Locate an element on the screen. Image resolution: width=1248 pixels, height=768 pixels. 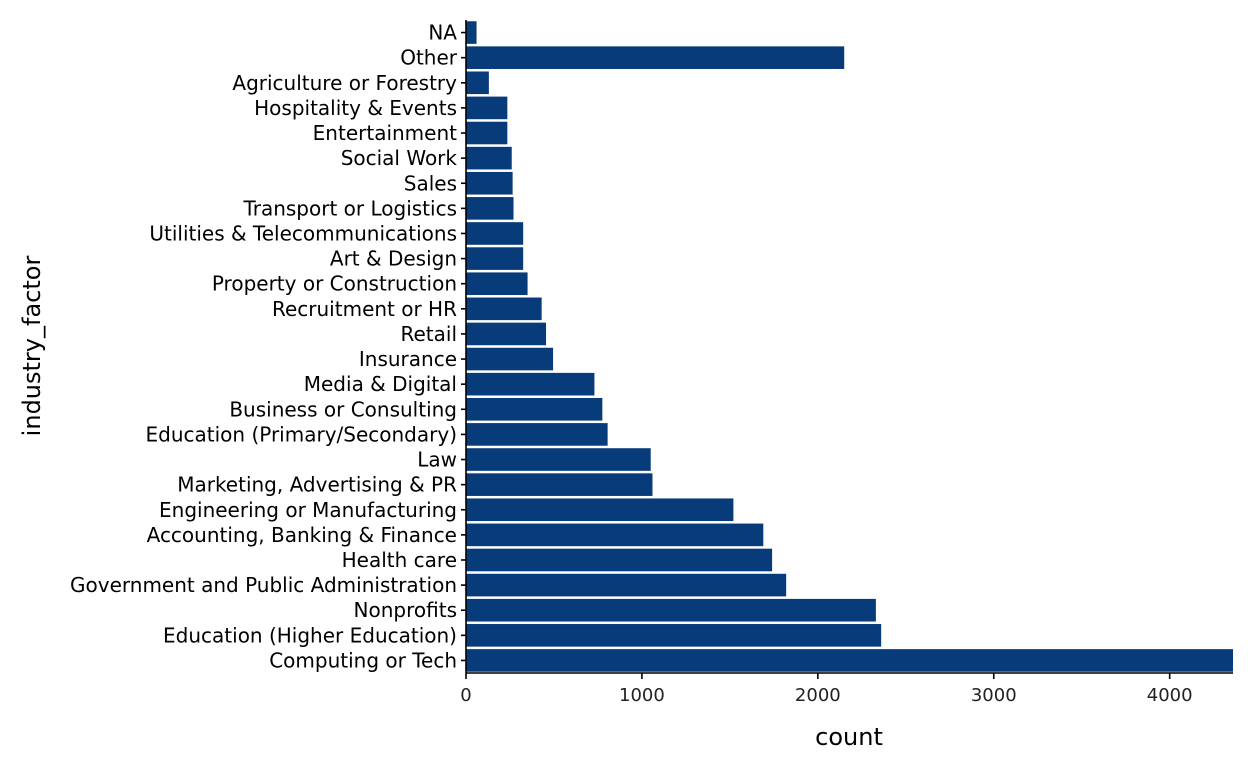
category-label: Social Work is located at coordinates (399, 158).